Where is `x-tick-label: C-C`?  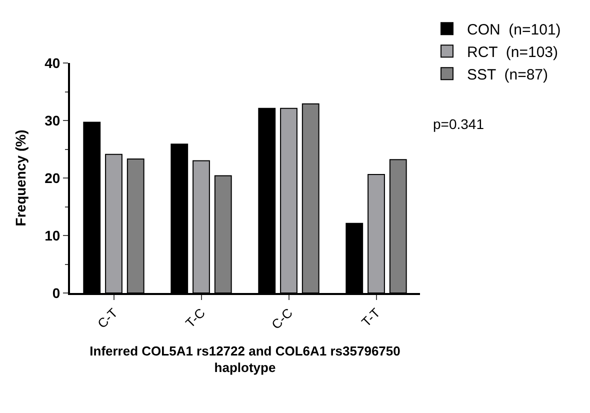 x-tick-label: C-C is located at coordinates (282, 318).